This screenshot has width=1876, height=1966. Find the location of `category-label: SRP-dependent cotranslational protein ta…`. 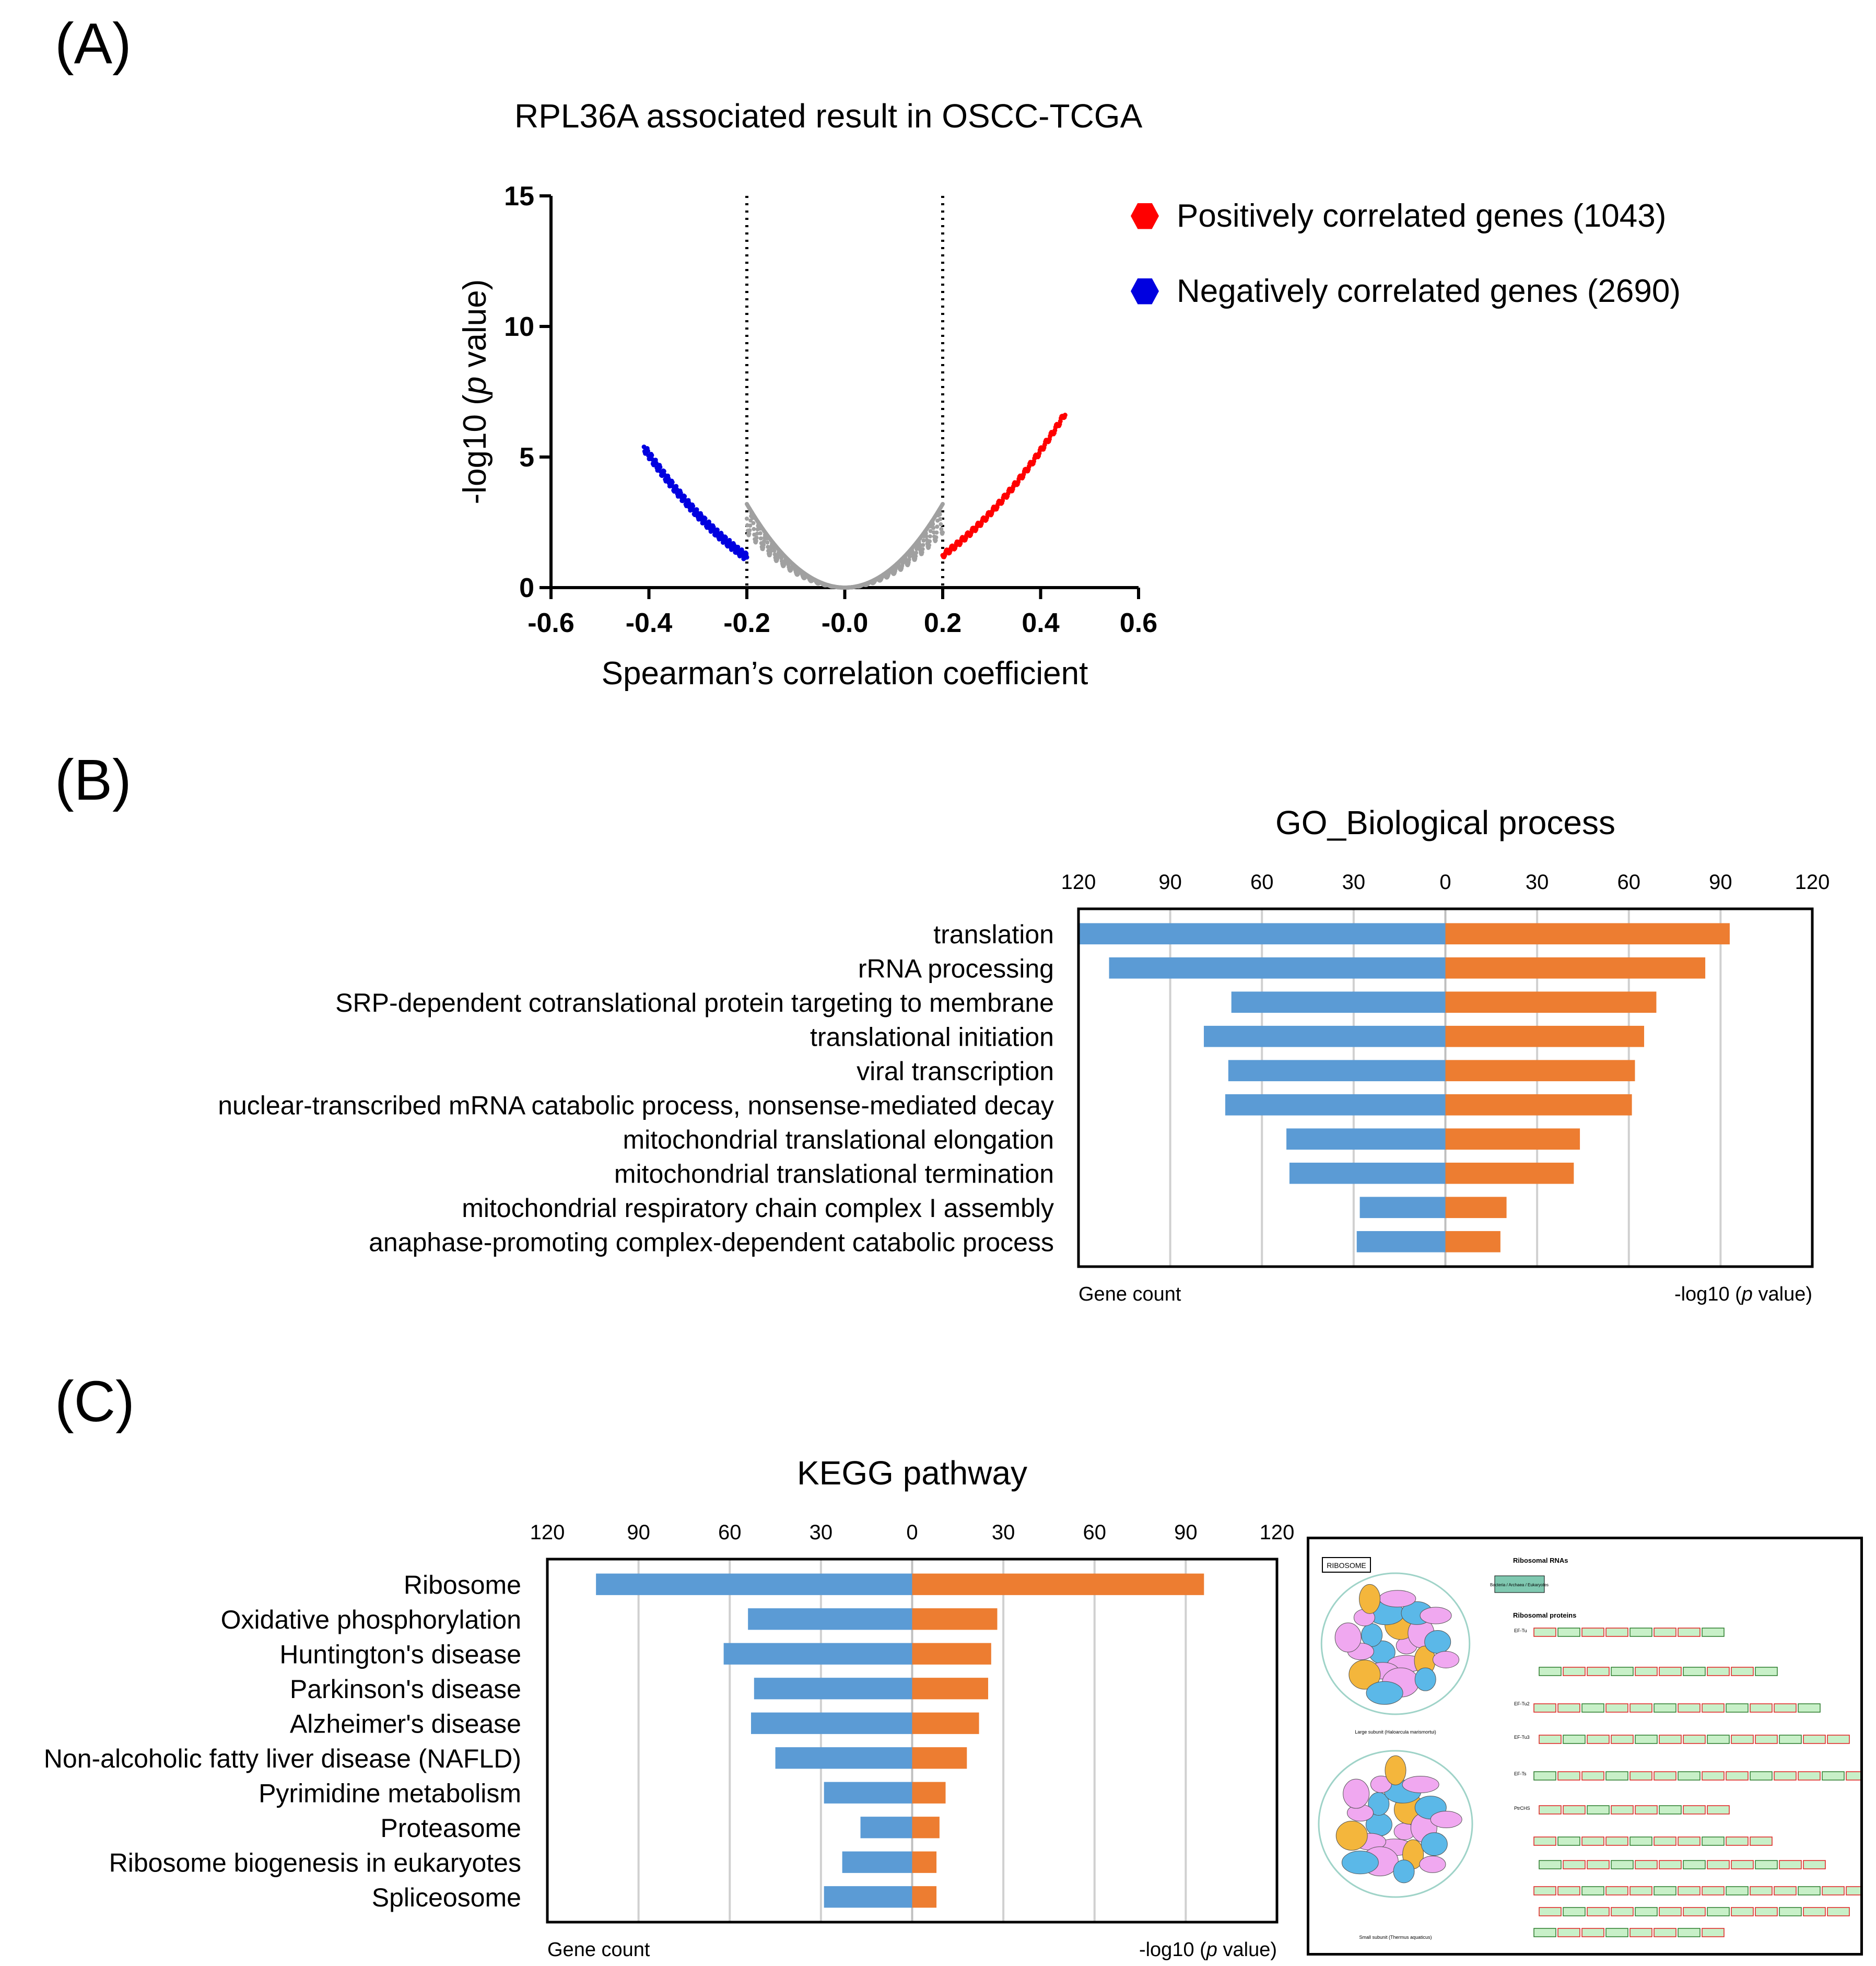

category-label: SRP-dependent cotranslational protein ta… is located at coordinates (695, 1002).